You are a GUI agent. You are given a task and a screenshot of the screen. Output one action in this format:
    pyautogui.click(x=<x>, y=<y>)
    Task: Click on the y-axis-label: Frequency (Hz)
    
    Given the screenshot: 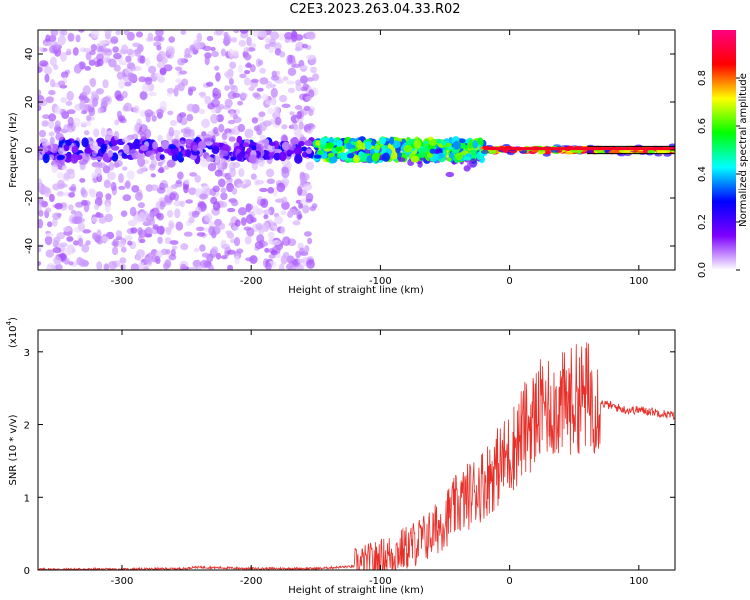 What is the action you would take?
    pyautogui.click(x=13, y=150)
    